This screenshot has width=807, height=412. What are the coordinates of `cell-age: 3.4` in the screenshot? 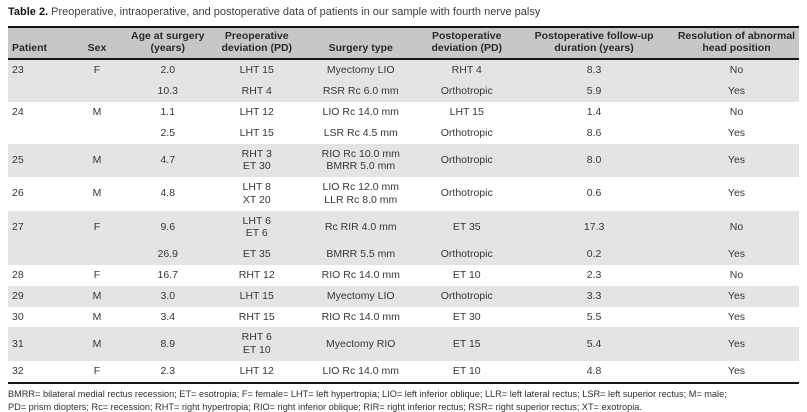 It's located at (168, 316).